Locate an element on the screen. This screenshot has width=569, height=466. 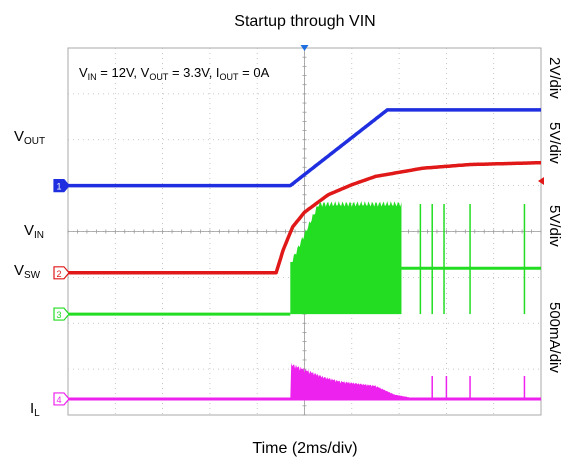
ann-part-2: = 3.3V, I is located at coordinates (193, 72).